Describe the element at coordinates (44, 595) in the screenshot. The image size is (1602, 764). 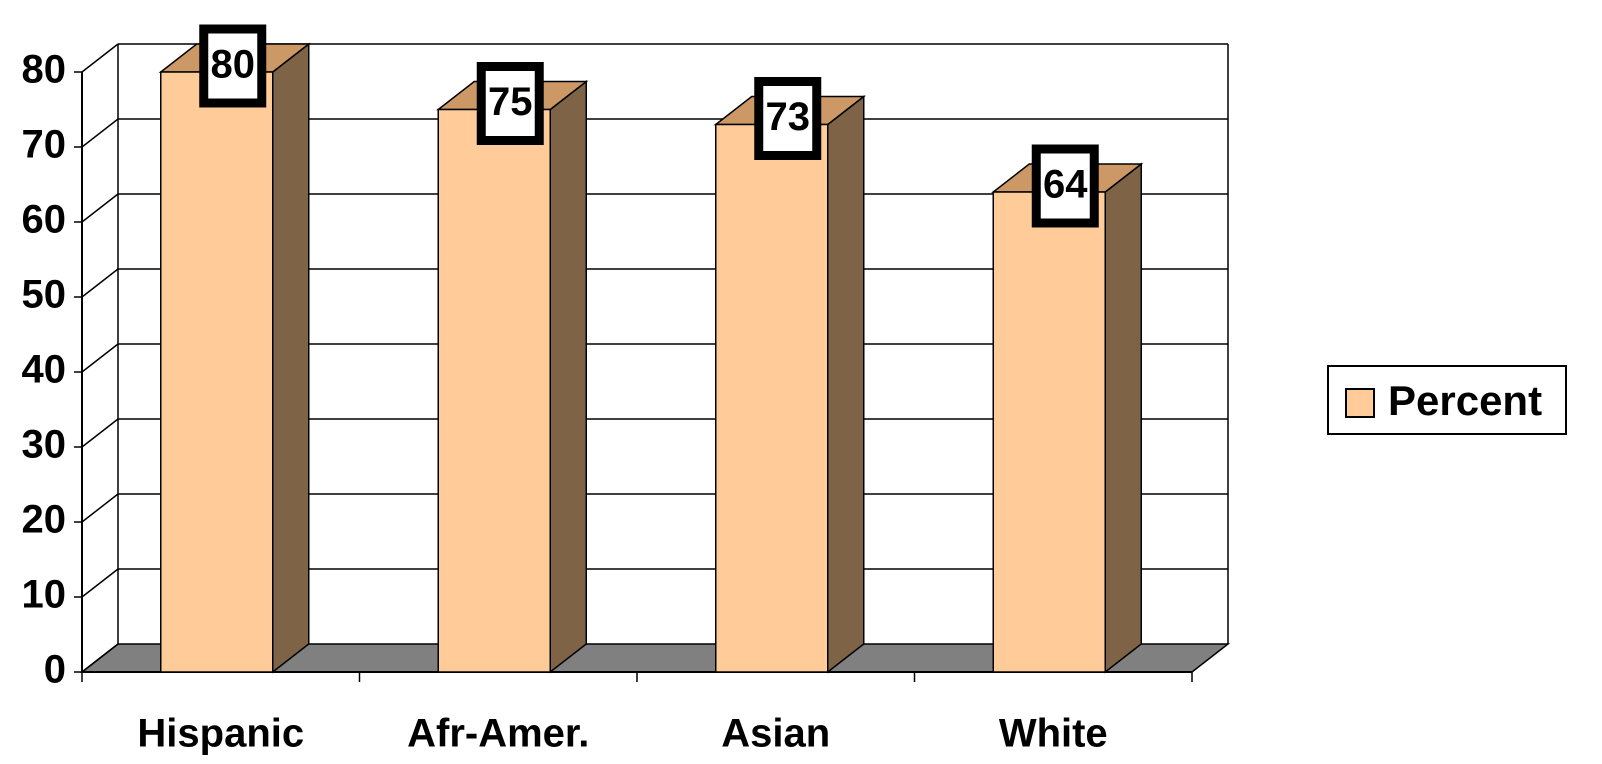
I see `y-tick-label: 10` at that location.